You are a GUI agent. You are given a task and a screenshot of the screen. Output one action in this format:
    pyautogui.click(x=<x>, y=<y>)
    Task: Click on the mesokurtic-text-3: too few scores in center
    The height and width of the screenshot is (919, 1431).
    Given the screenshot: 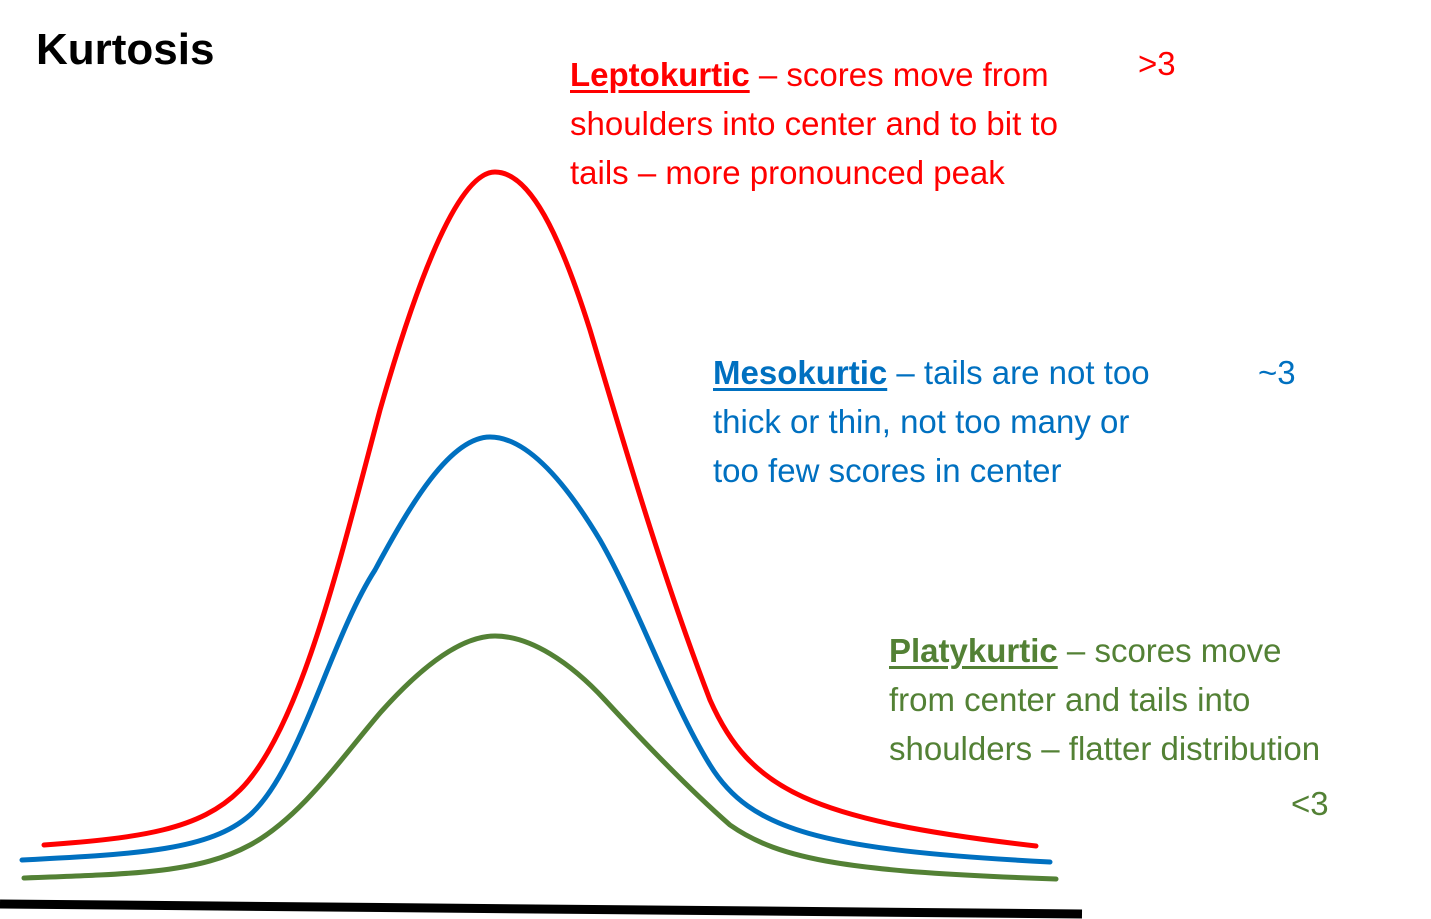 What is the action you would take?
    pyautogui.click(x=887, y=470)
    